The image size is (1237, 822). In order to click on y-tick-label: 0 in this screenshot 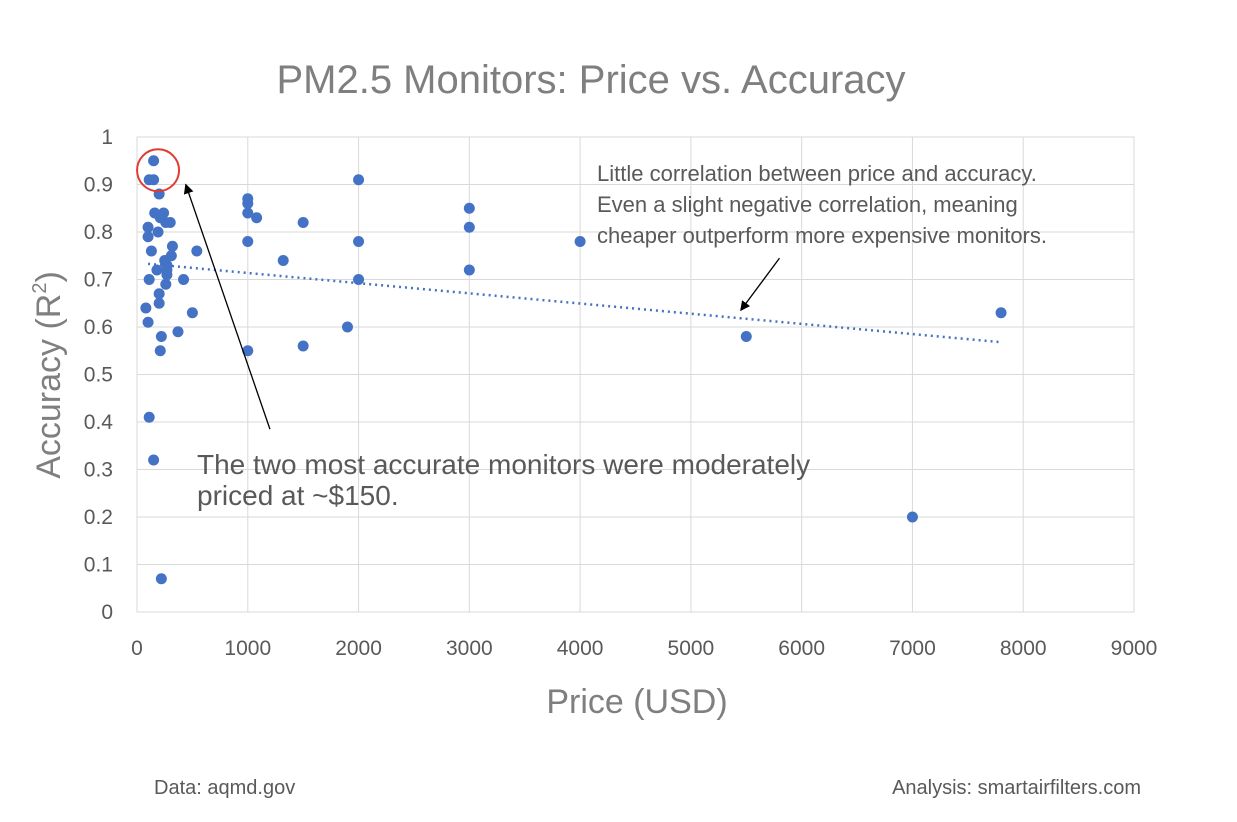, I will do `click(107, 612)`.